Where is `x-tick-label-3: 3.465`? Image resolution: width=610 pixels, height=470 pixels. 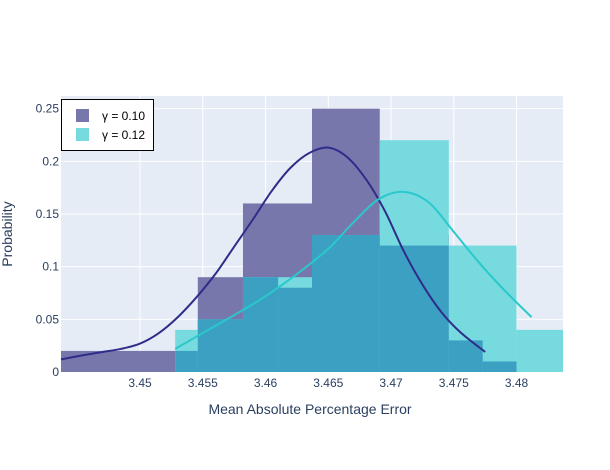
x-tick-label-3: 3.465 is located at coordinates (328, 383).